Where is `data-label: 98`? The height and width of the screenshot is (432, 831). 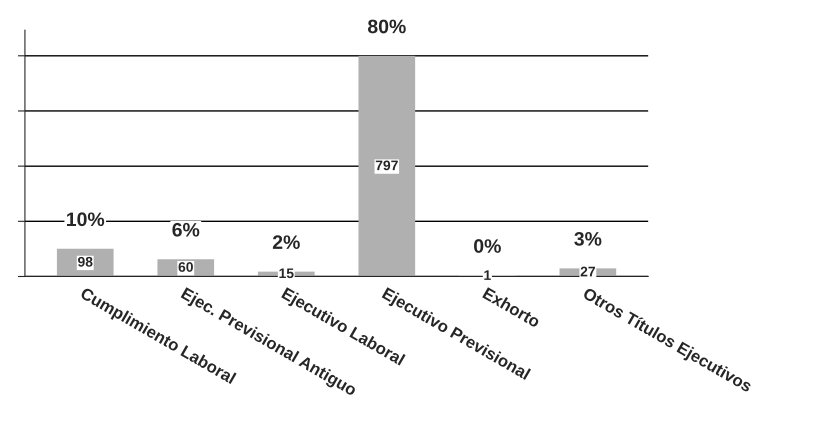 data-label: 98 is located at coordinates (85, 261).